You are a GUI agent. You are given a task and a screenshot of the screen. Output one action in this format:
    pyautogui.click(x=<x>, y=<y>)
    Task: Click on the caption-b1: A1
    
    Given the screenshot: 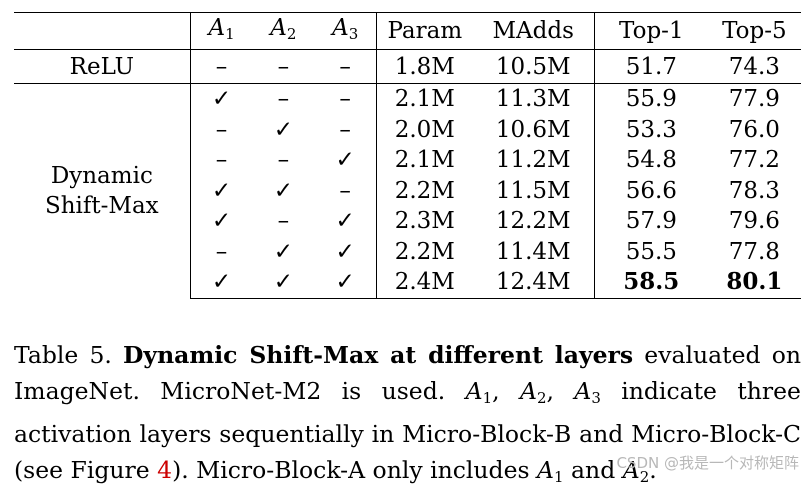 What is the action you would take?
    pyautogui.click(x=550, y=471)
    